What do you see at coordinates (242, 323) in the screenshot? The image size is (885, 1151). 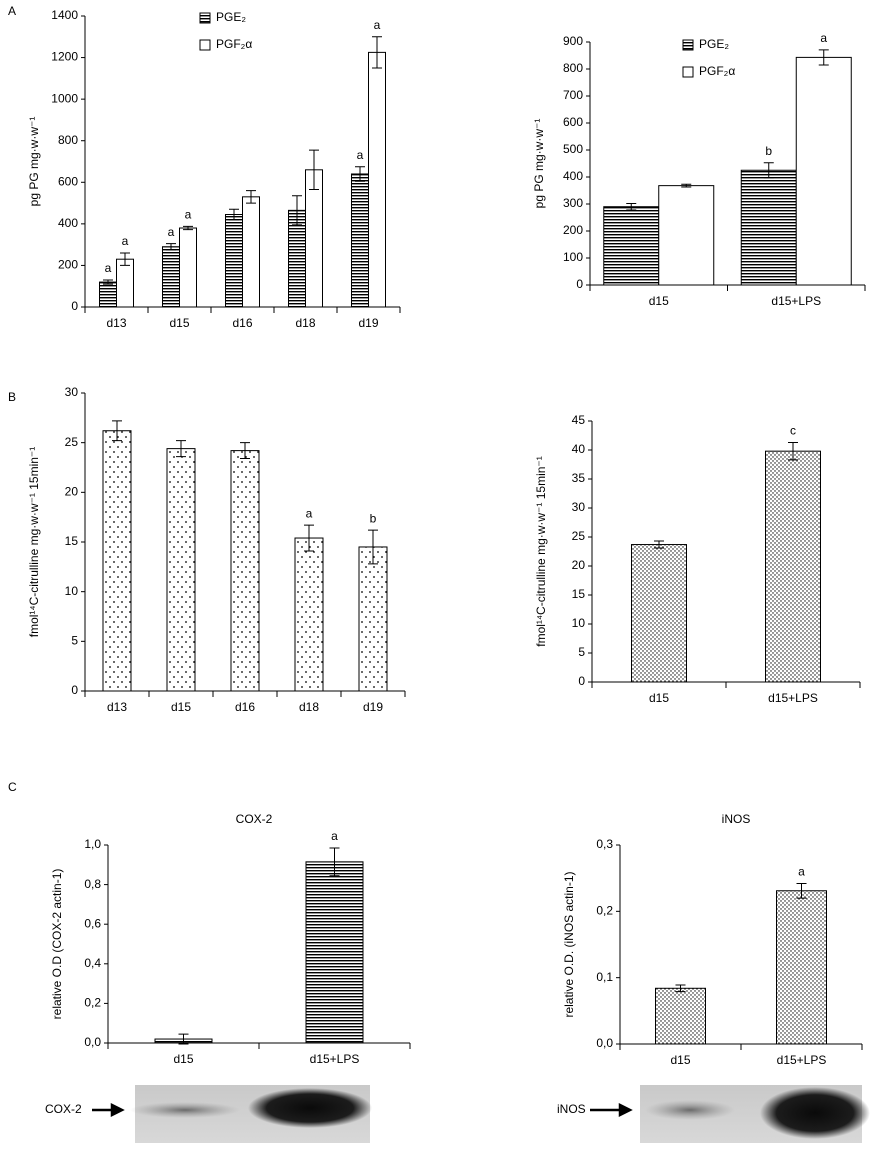 I see `x-tick-label: d16` at bounding box center [242, 323].